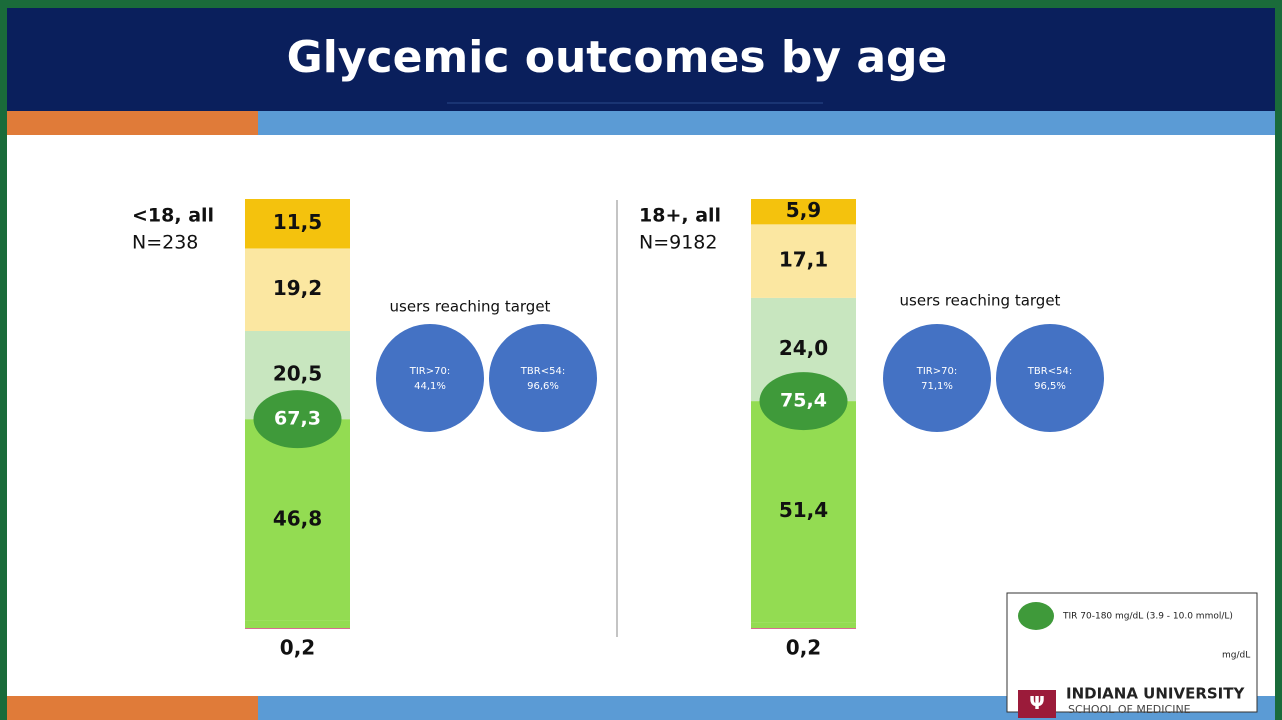 This screenshot has width=1282, height=720. What do you see at coordinates (1036, 616) in the screenshot?
I see `legend-tir-swatch` at bounding box center [1036, 616].